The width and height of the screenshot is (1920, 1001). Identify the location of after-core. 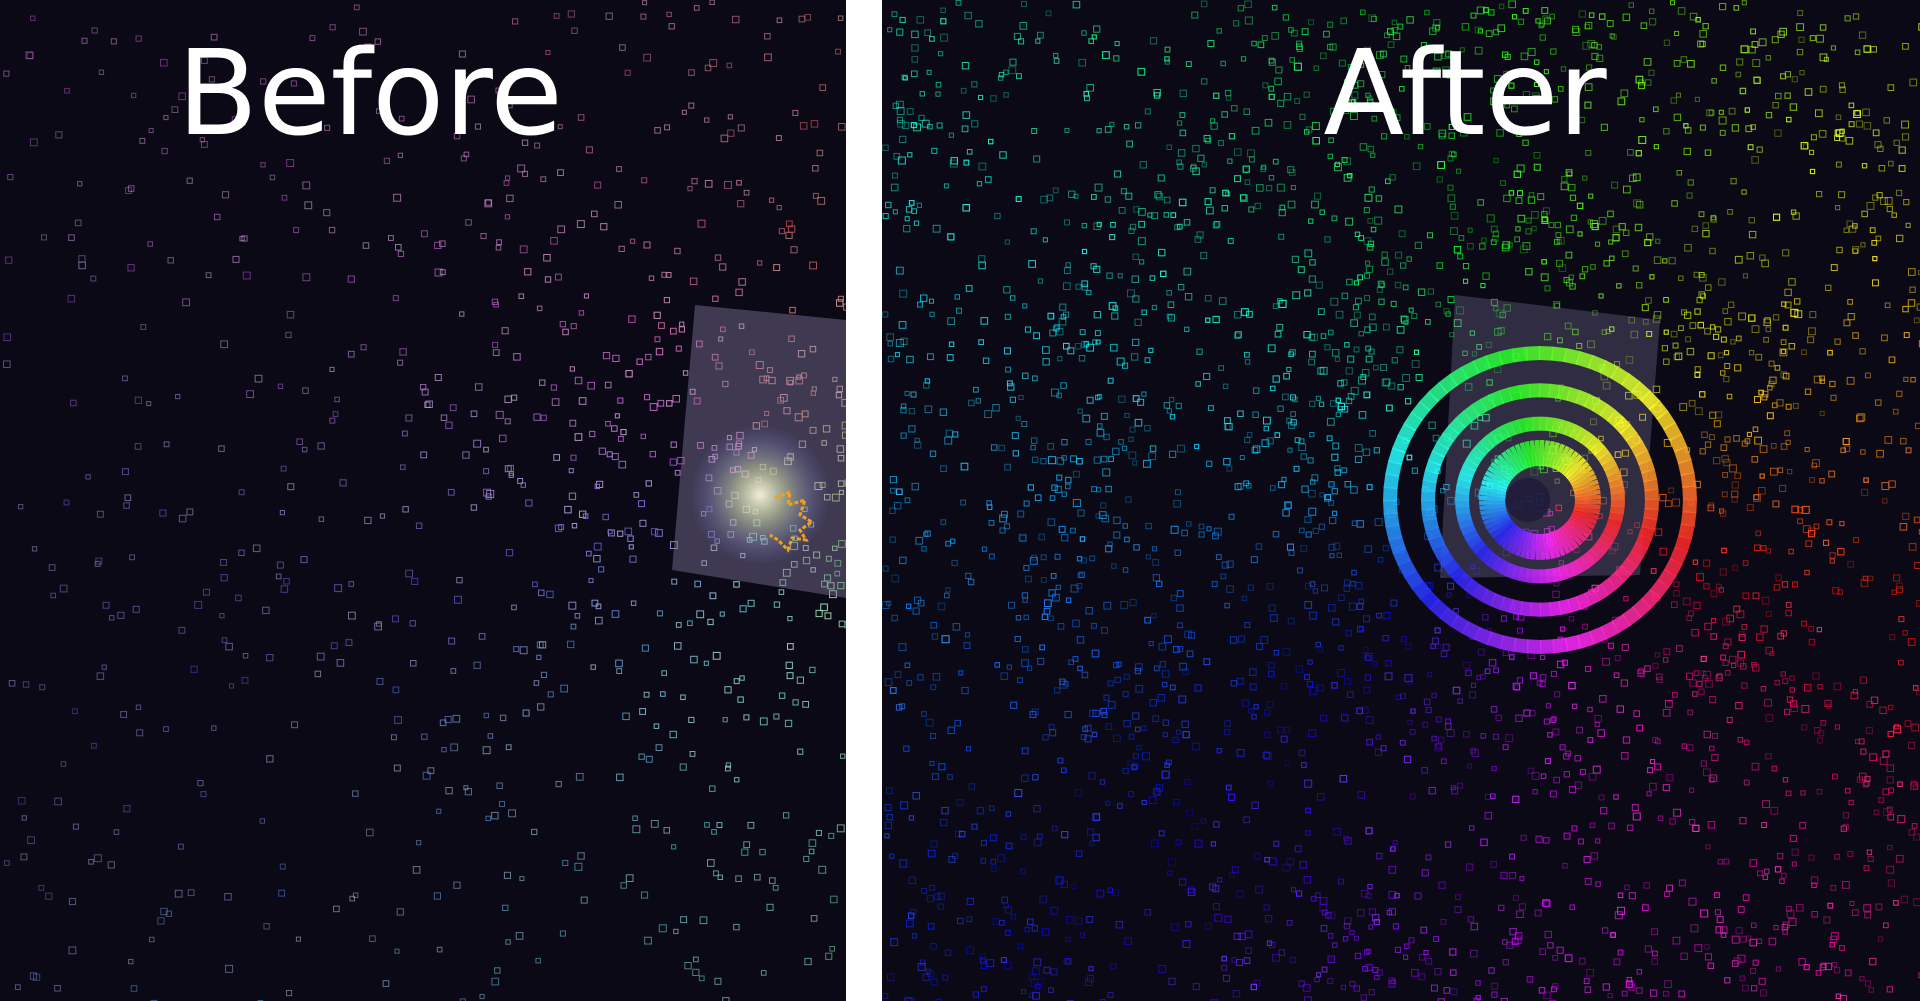
(1528, 500).